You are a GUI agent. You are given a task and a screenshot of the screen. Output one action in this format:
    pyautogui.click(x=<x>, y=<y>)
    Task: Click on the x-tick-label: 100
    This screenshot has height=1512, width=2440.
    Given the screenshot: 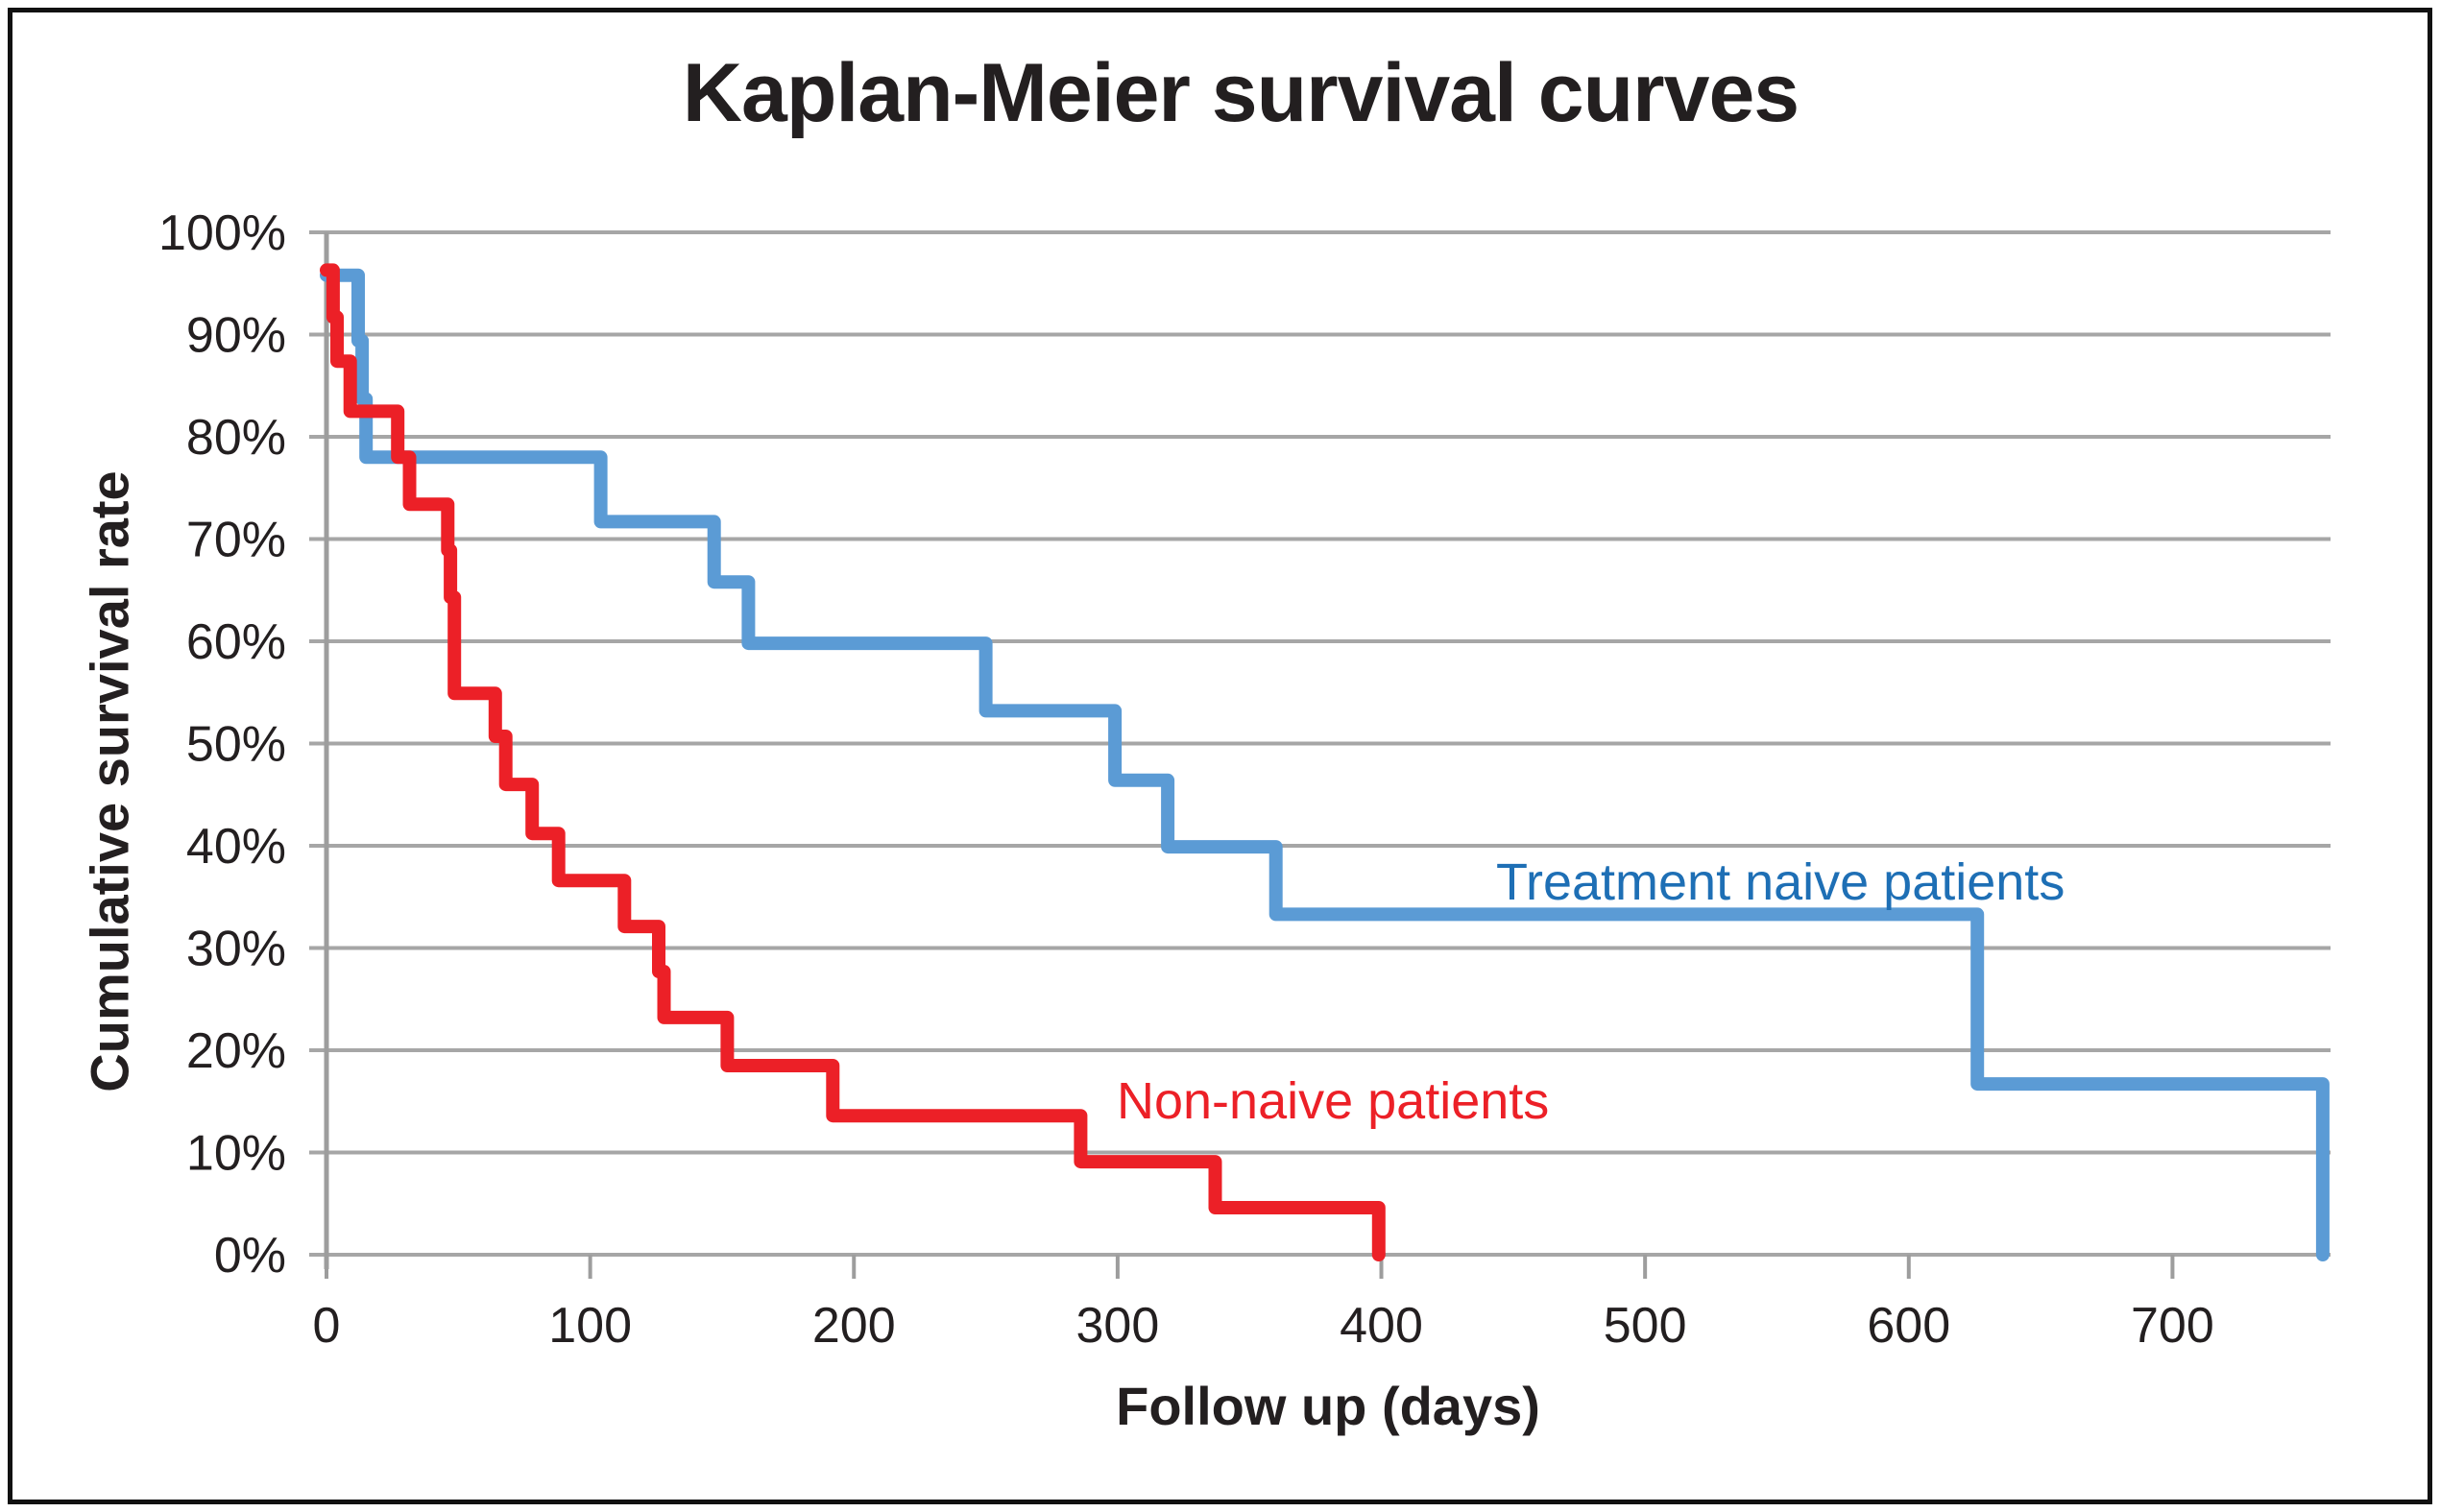 What is the action you would take?
    pyautogui.click(x=590, y=1326)
    